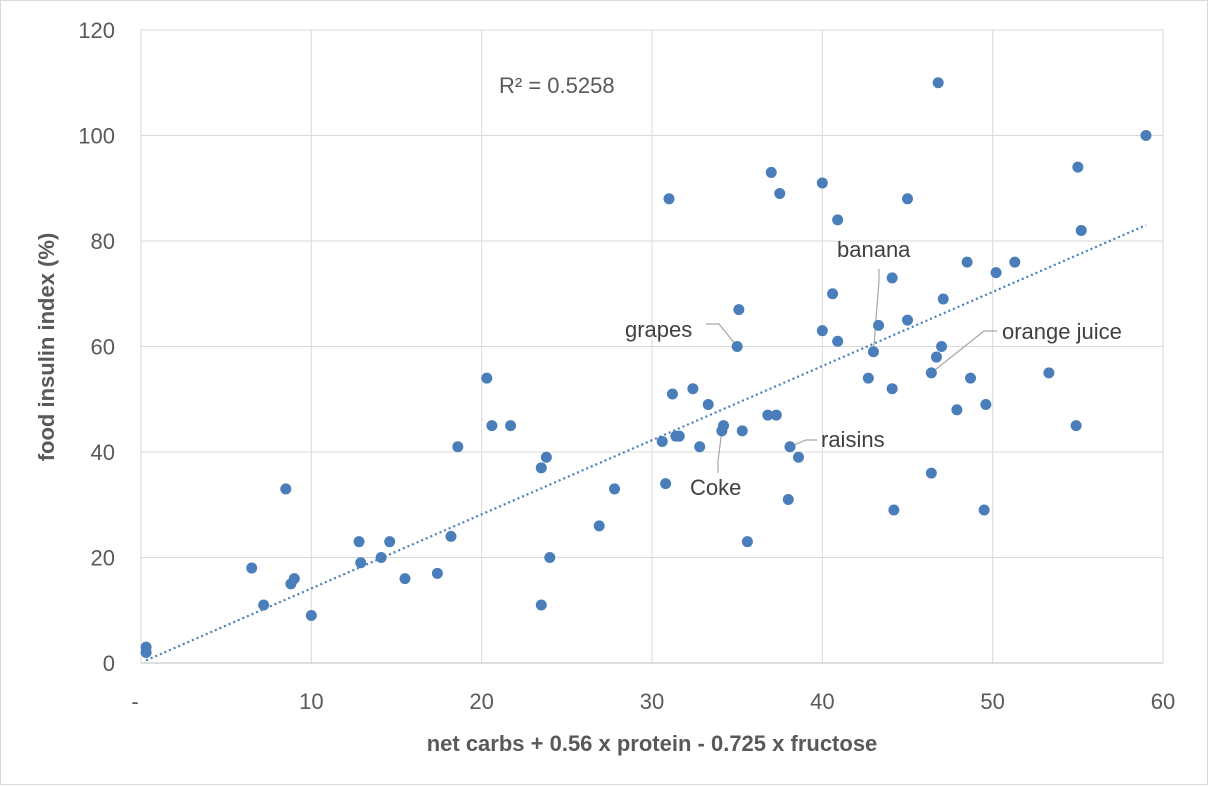 This screenshot has height=786, width=1208. What do you see at coordinates (103, 241) in the screenshot?
I see `y-tick-label: 80` at bounding box center [103, 241].